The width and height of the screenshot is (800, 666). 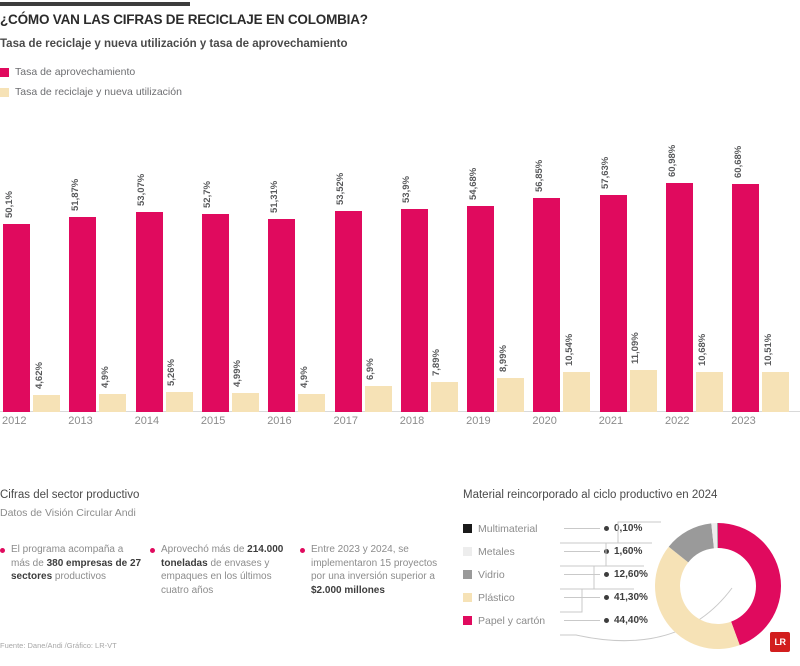 I want to click on bar-value-label: 6,9%, so click(x=370, y=369).